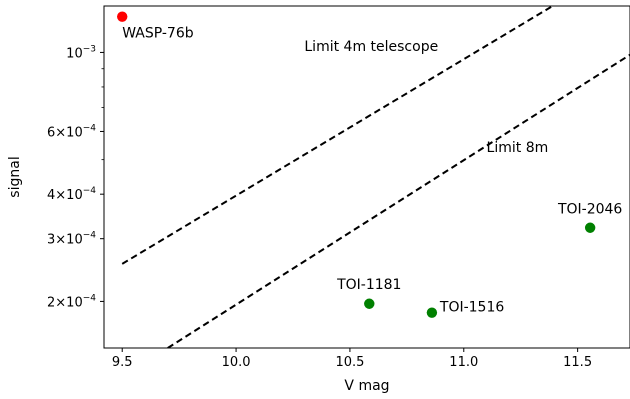 Image resolution: width=630 pixels, height=399 pixels. I want to click on data-point-wasp-76b, so click(122, 16).